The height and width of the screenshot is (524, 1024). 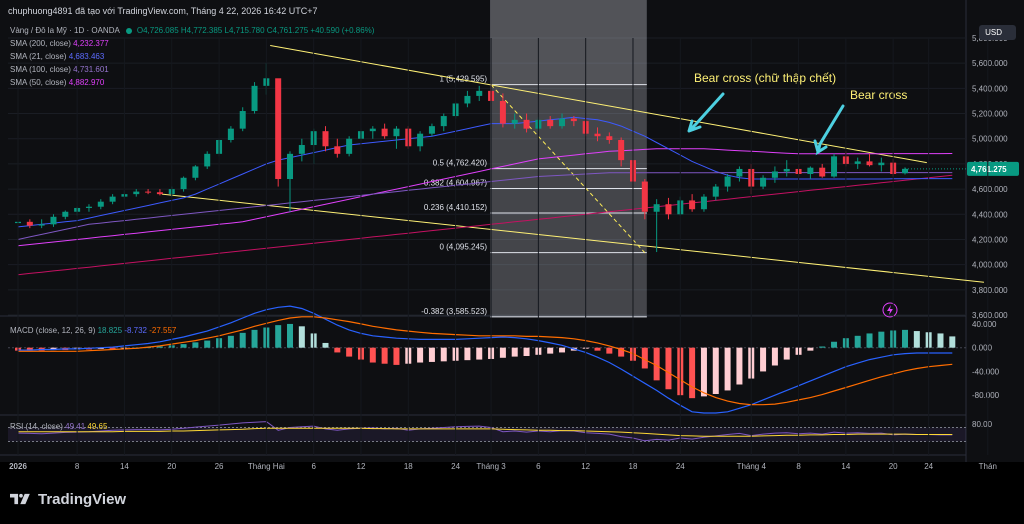 What do you see at coordinates (110, 330) in the screenshot?
I see `macd-hist-value: 18.825` at bounding box center [110, 330].